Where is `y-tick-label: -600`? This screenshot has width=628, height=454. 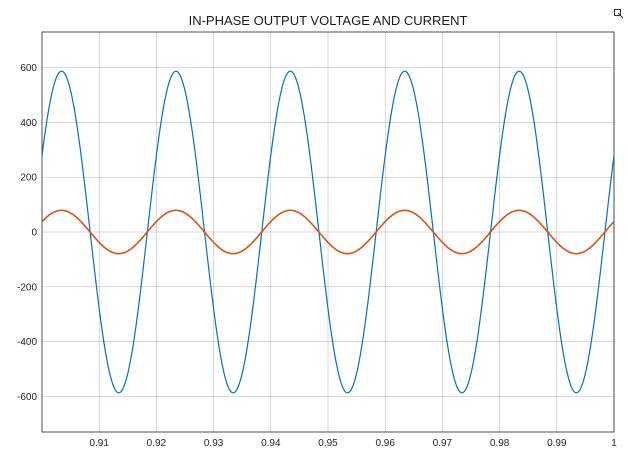 y-tick-label: -600 is located at coordinates (27, 397).